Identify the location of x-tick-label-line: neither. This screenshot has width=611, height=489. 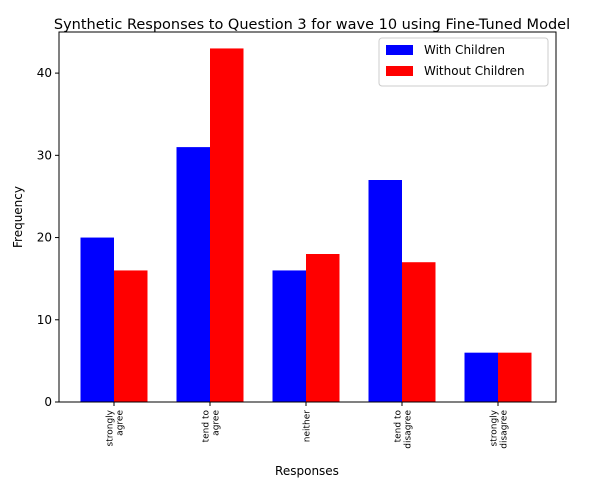
(308, 426).